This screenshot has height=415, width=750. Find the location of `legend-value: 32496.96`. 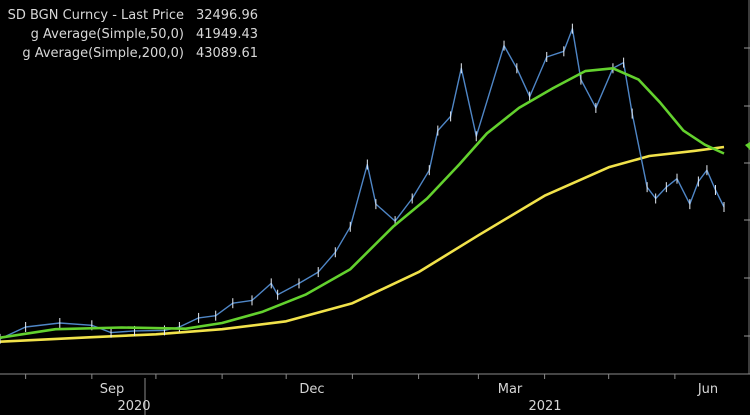

legend-value: 32496.96 is located at coordinates (226, 15).